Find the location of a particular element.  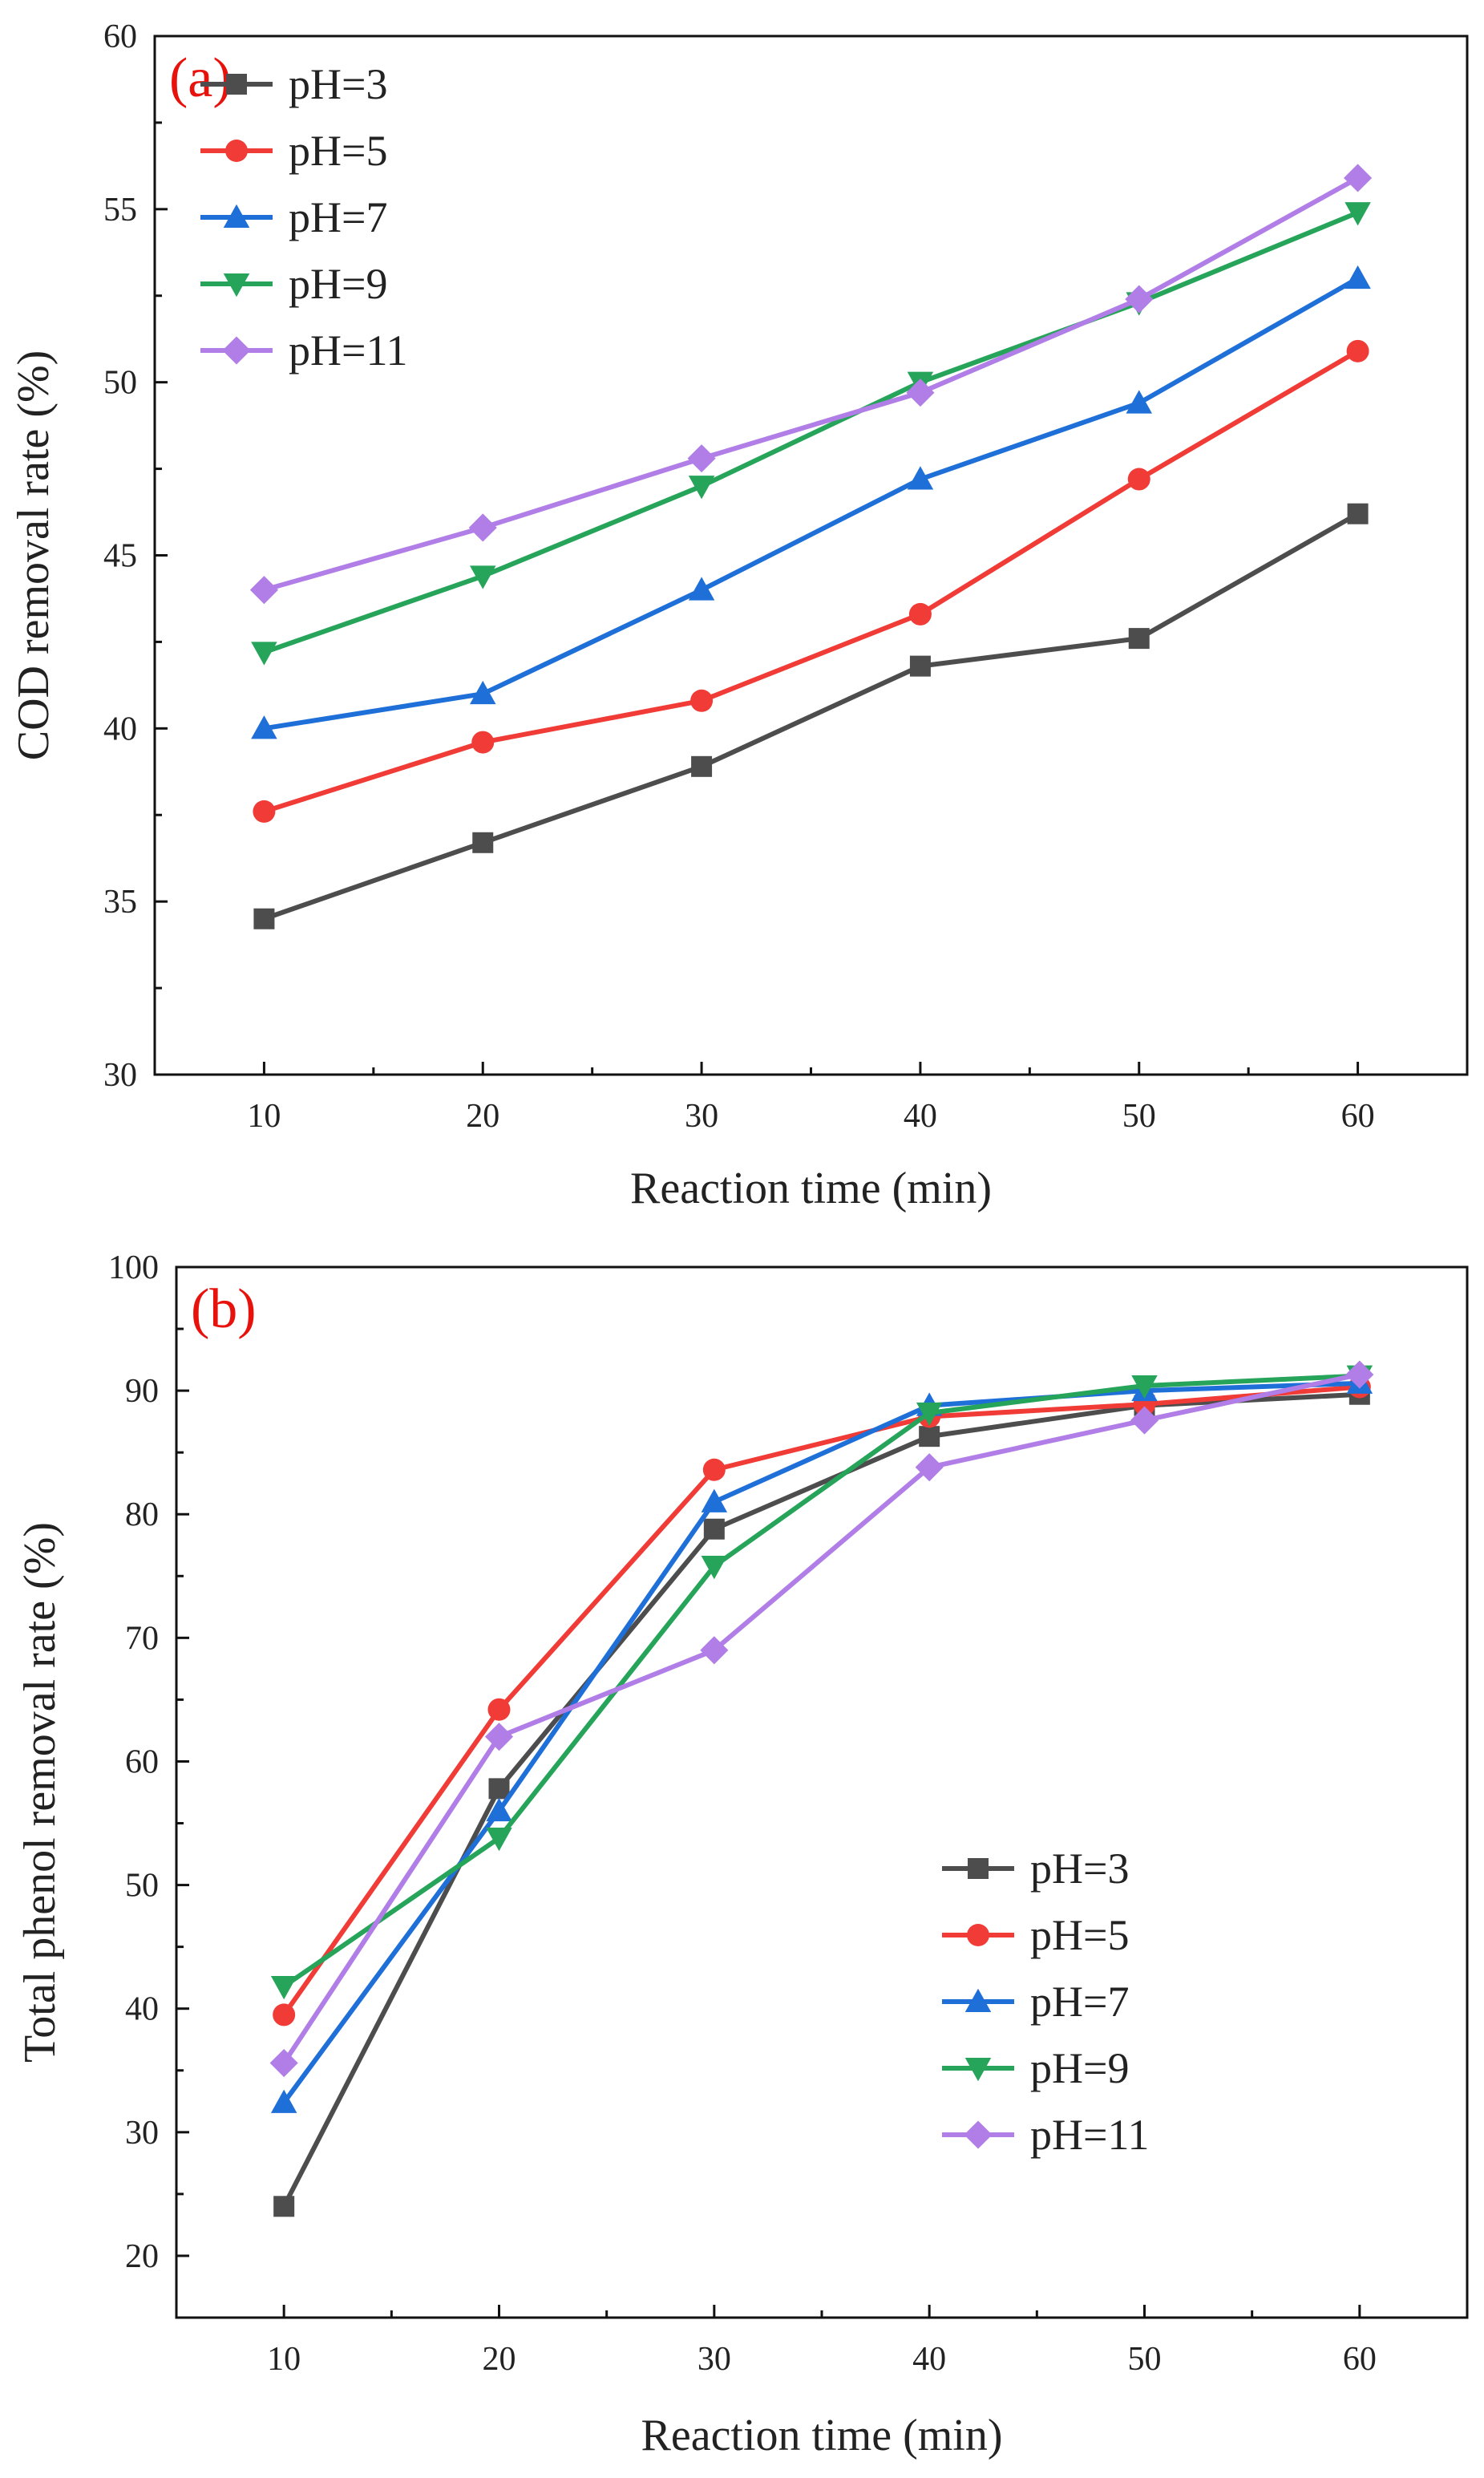

y-axis-title: COD removal rate (%) is located at coordinates (34, 555).